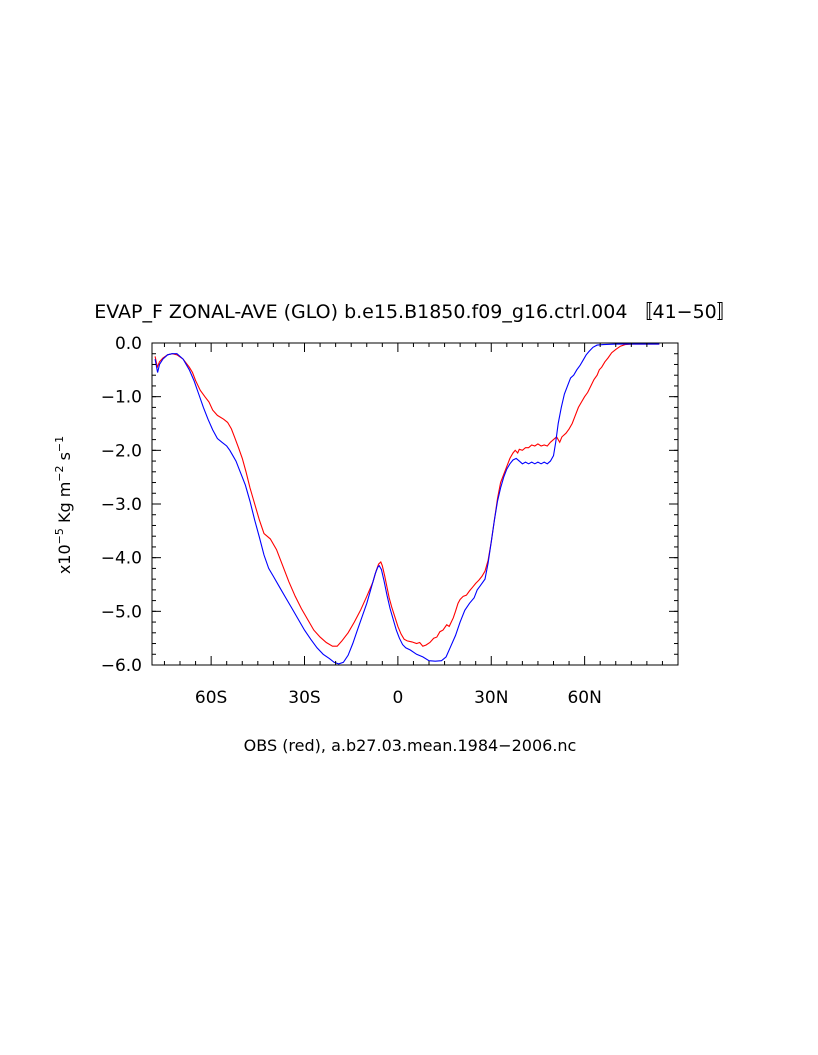 The image size is (818, 1055). I want to click on y-tick-label: −3.0, so click(121, 505).